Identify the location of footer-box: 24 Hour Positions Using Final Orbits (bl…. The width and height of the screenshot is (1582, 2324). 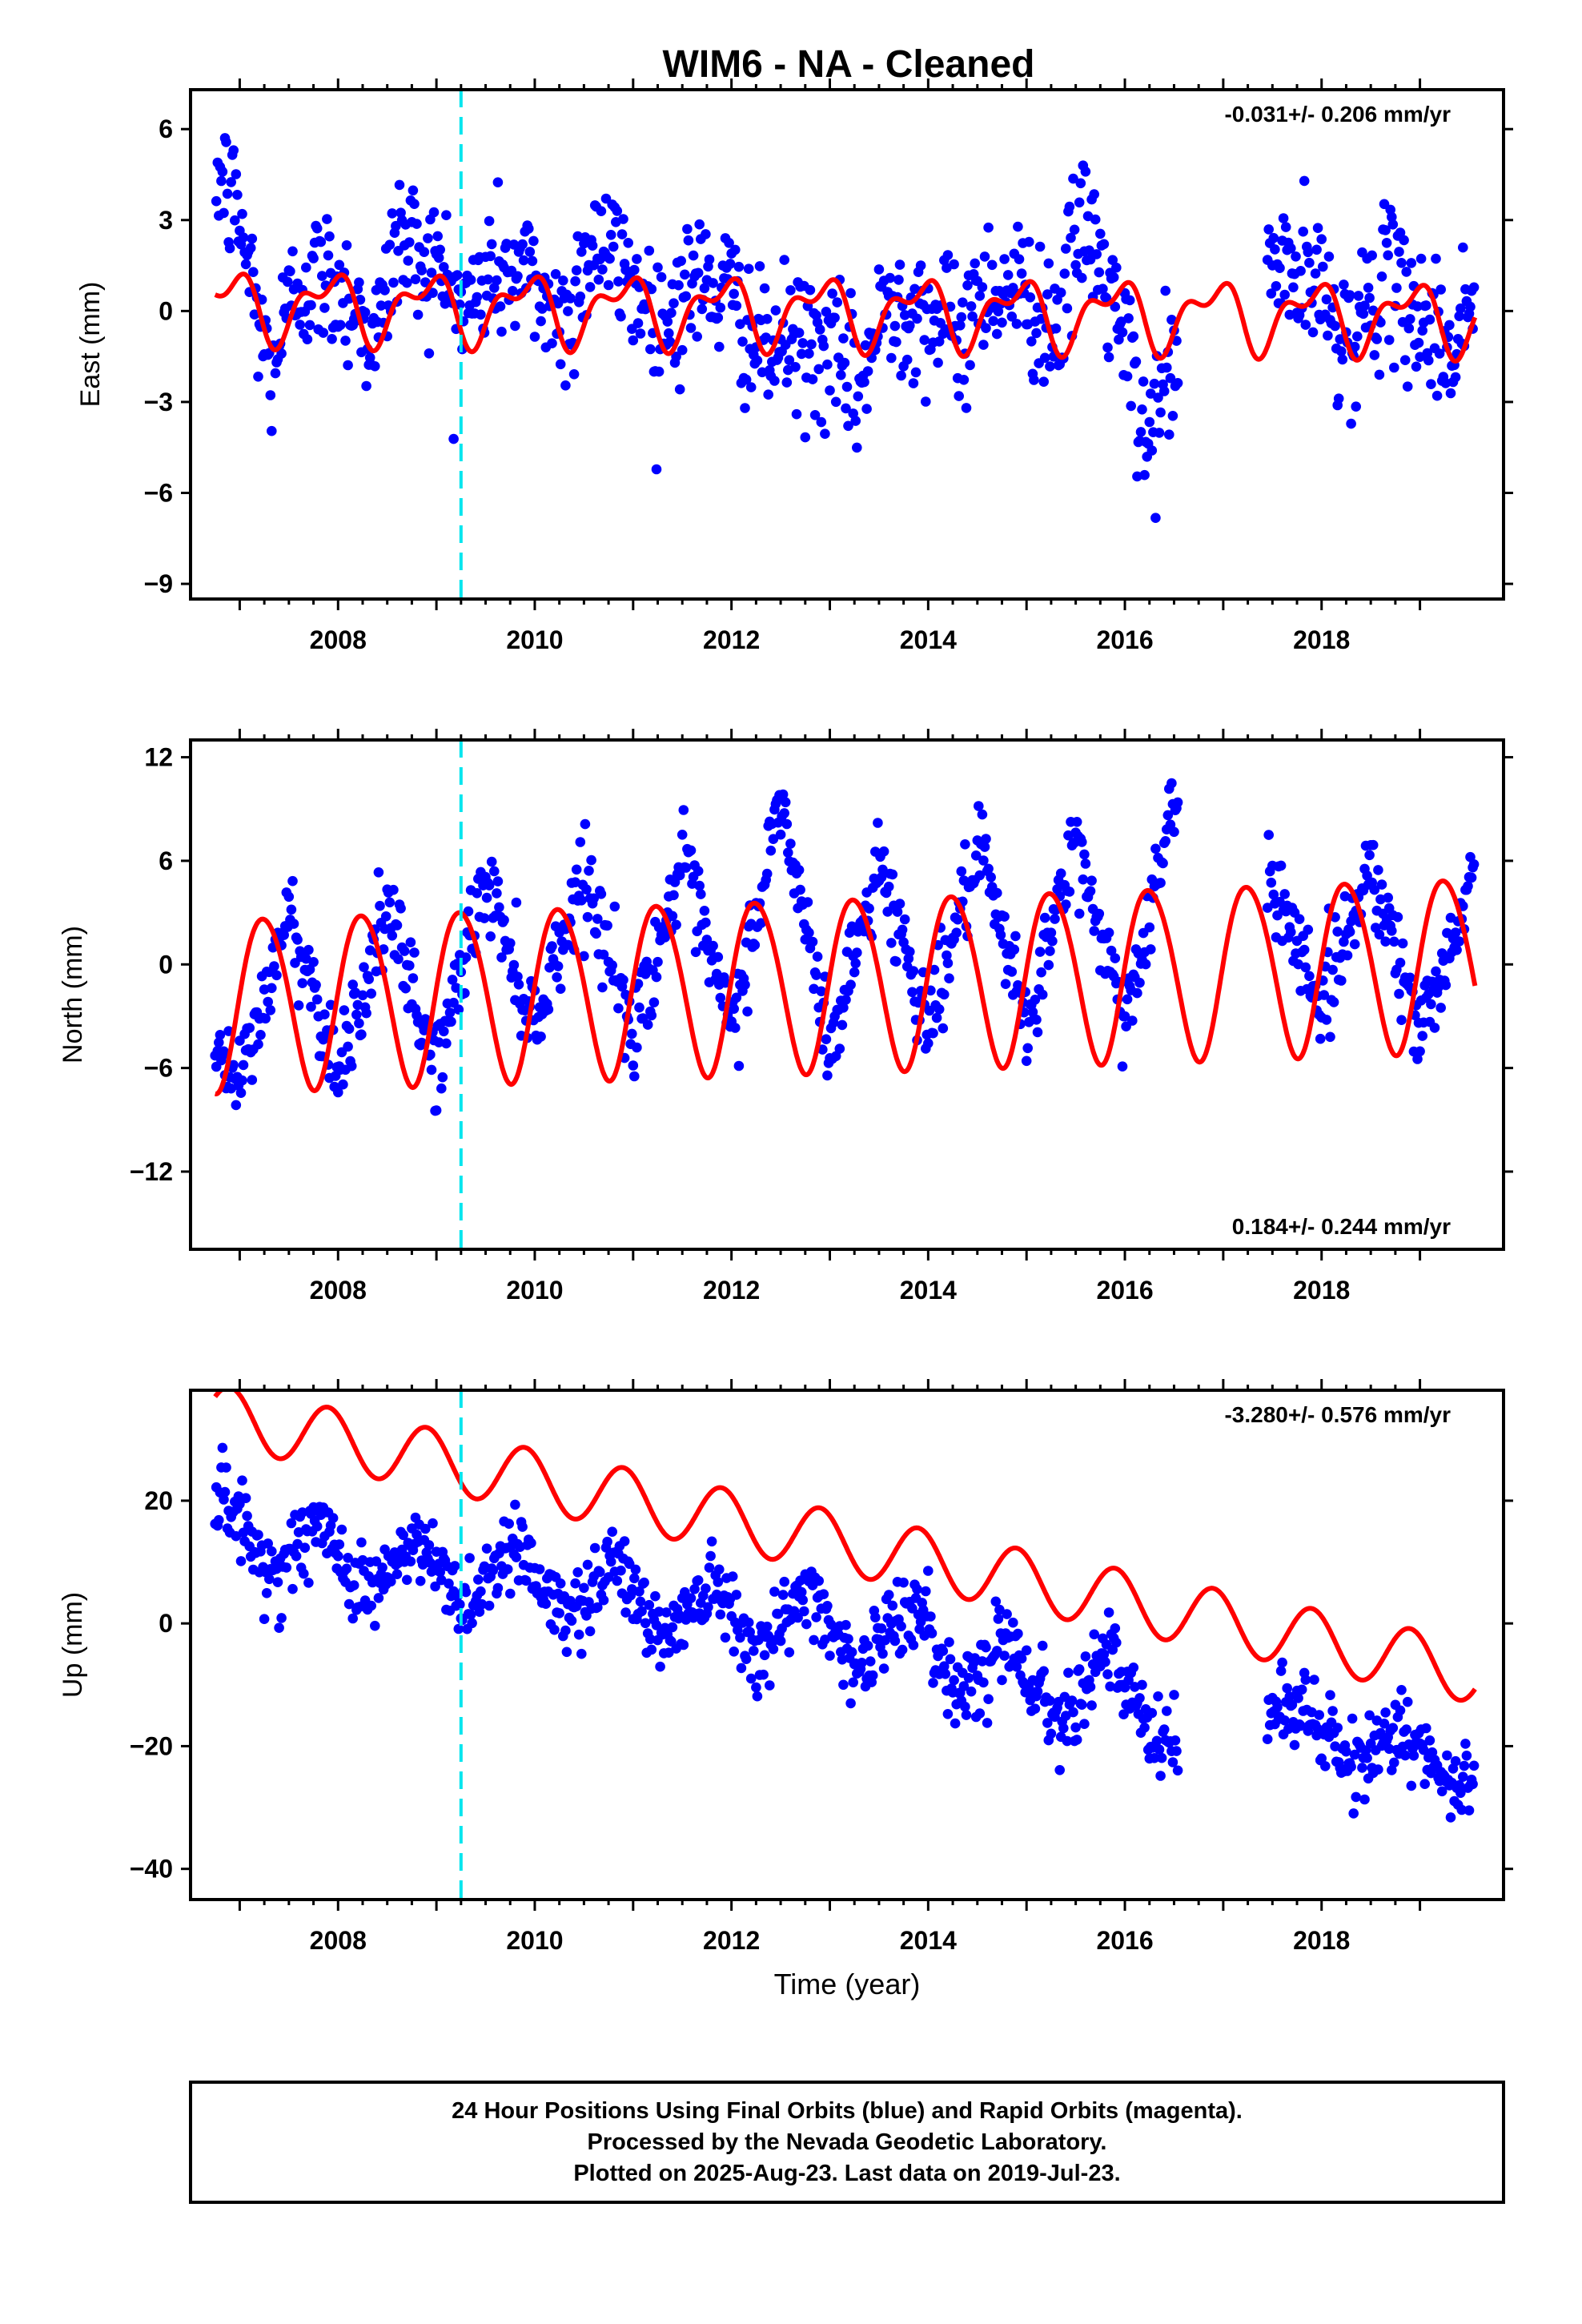
(847, 2142).